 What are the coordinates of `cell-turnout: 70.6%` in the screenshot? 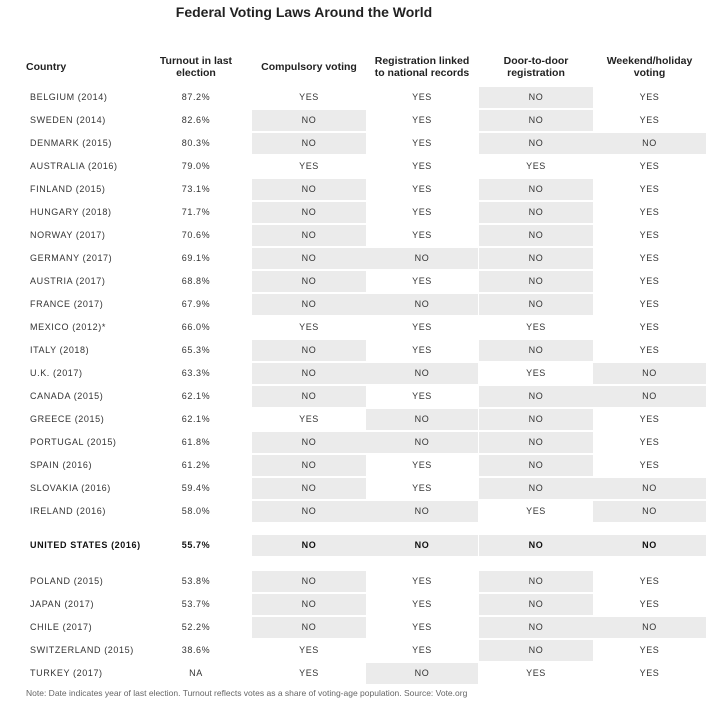 It's located at (196, 235).